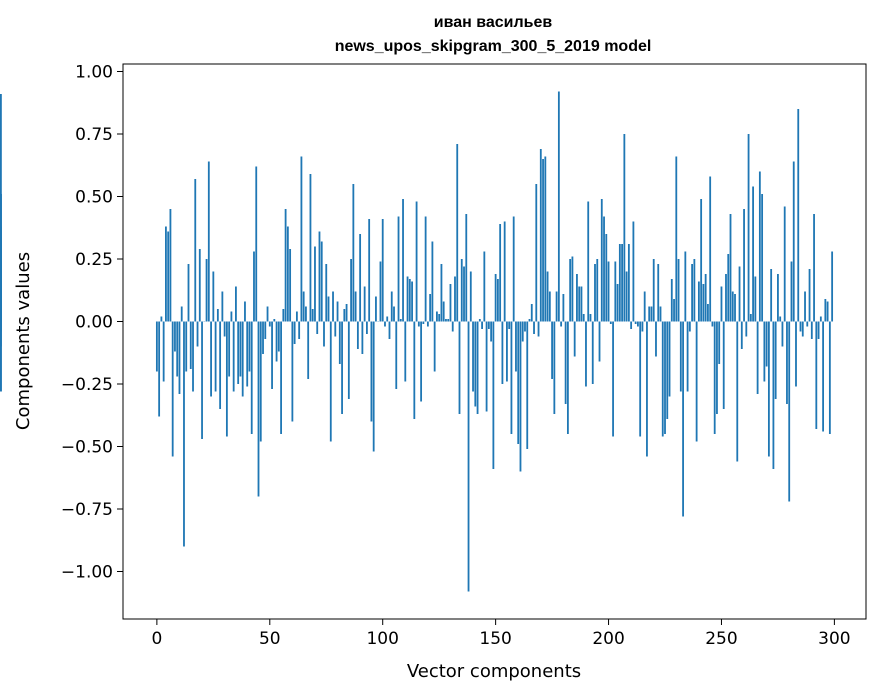 The height and width of the screenshot is (696, 880). What do you see at coordinates (87, 510) in the screenshot?
I see `y-tick-label: −0.75` at bounding box center [87, 510].